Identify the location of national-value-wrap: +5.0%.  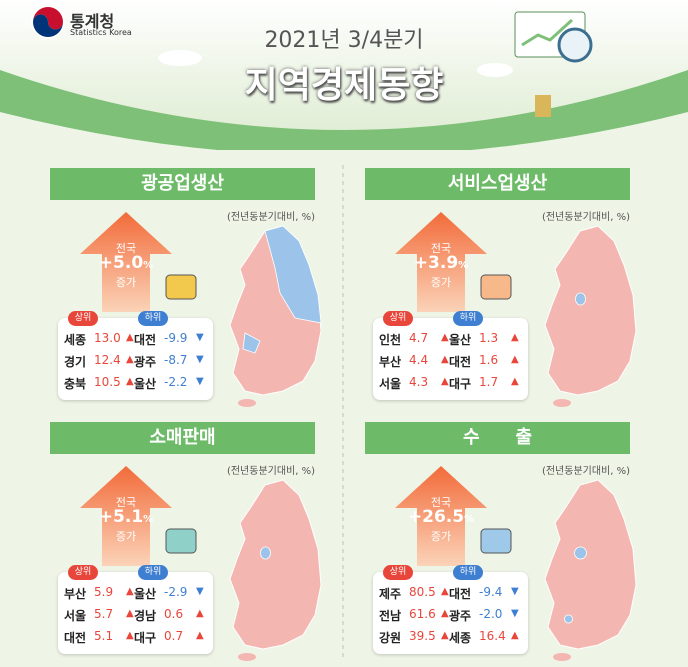
(126, 263).